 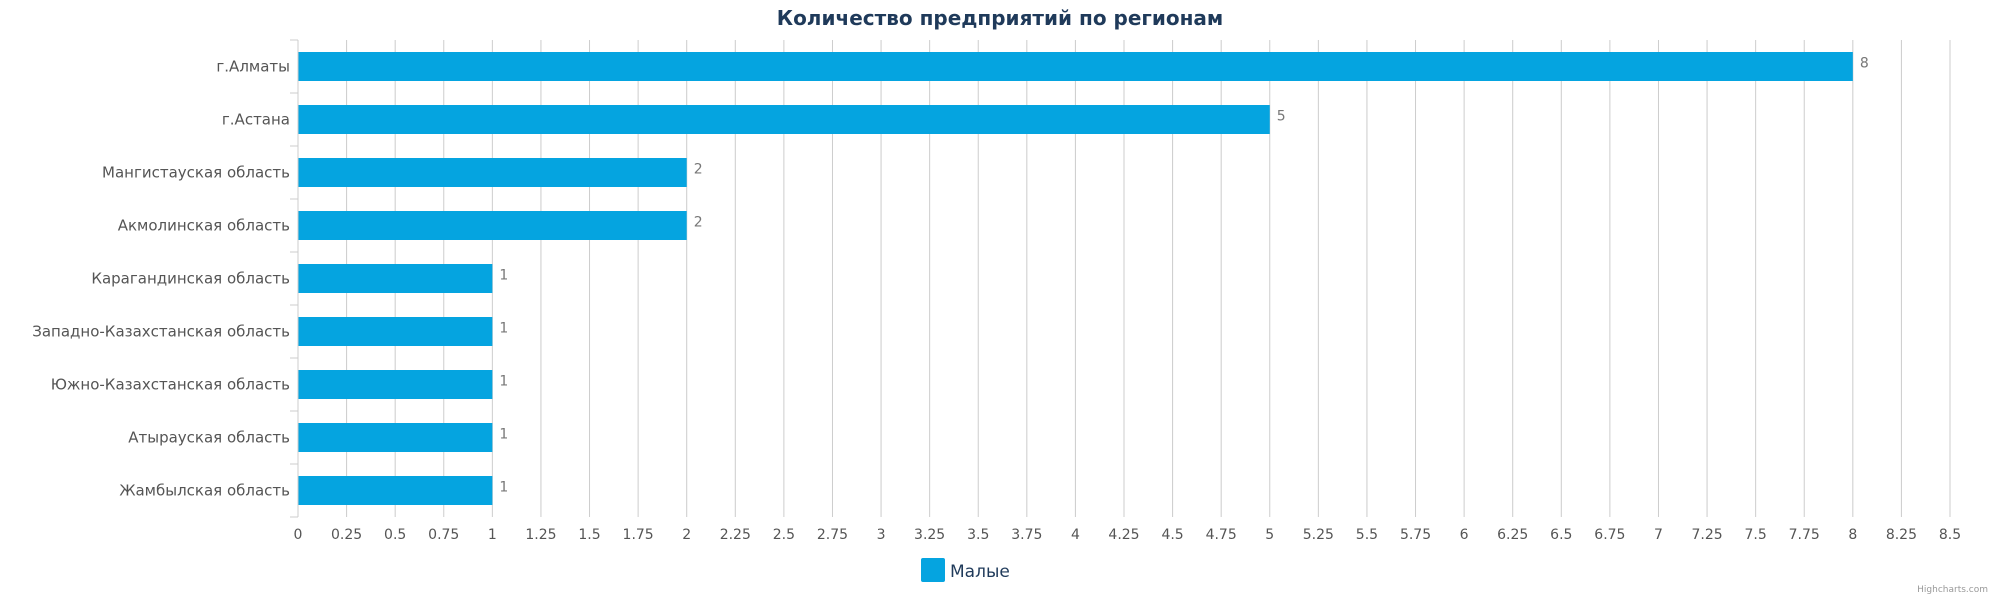 What do you see at coordinates (589, 535) in the screenshot?
I see `x-tick-label: 1.5` at bounding box center [589, 535].